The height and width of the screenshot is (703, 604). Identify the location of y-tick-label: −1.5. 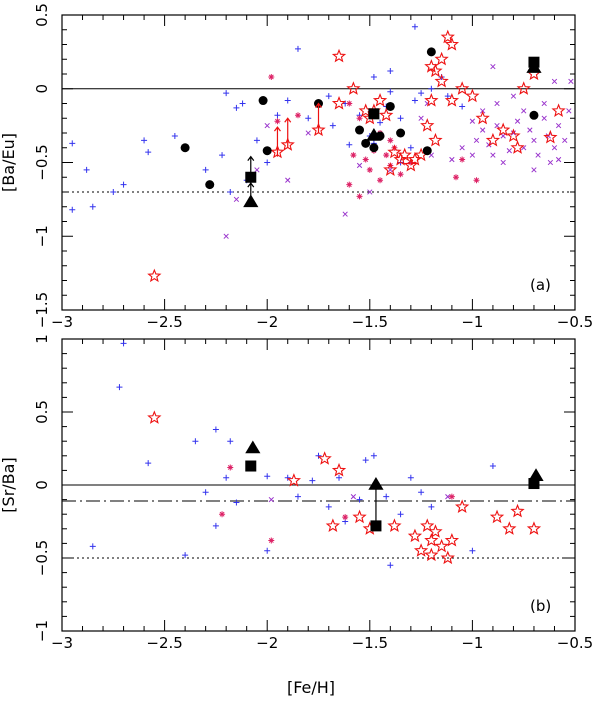
(42, 310).